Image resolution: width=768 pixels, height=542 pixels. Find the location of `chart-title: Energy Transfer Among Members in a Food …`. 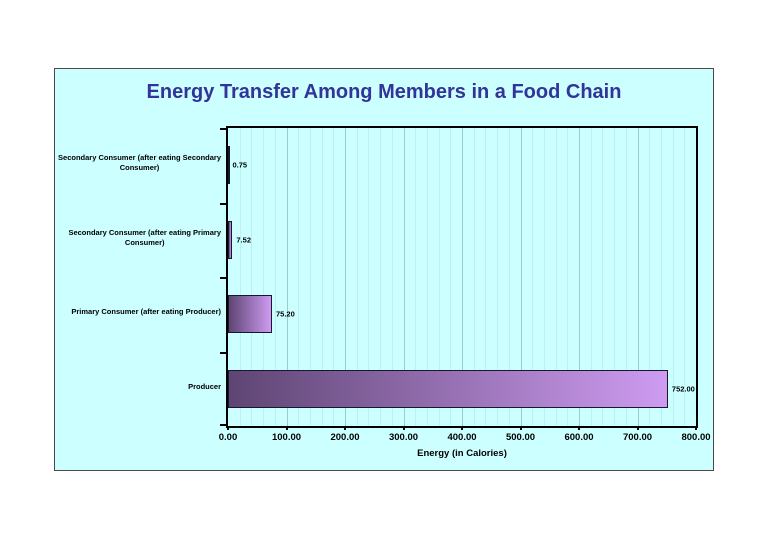

chart-title: Energy Transfer Among Members in a Food … is located at coordinates (384, 92).